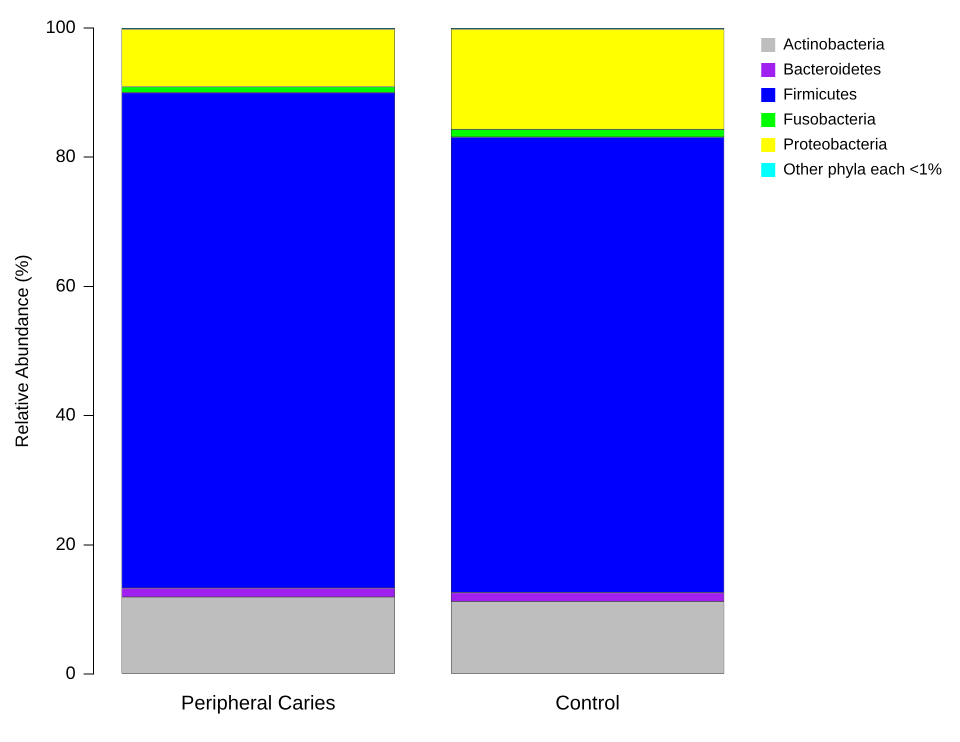 The image size is (960, 742). Describe the element at coordinates (66, 414) in the screenshot. I see `y-tick-label: 40` at that location.